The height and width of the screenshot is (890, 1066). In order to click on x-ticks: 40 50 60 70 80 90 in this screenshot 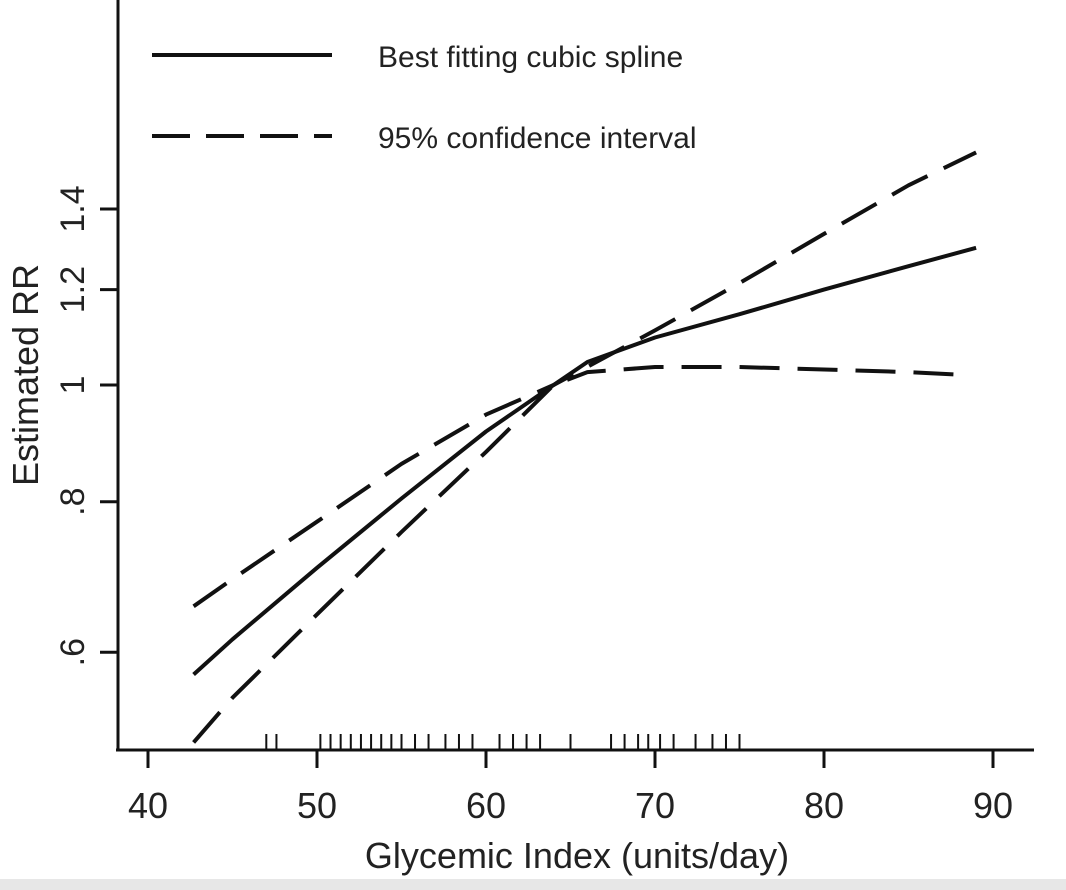, I will do `click(570, 788)`.